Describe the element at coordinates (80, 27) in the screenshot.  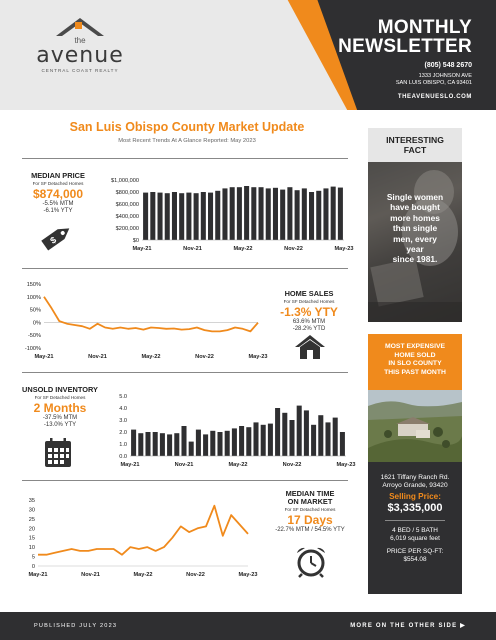
I see `roof-logo-icon` at that location.